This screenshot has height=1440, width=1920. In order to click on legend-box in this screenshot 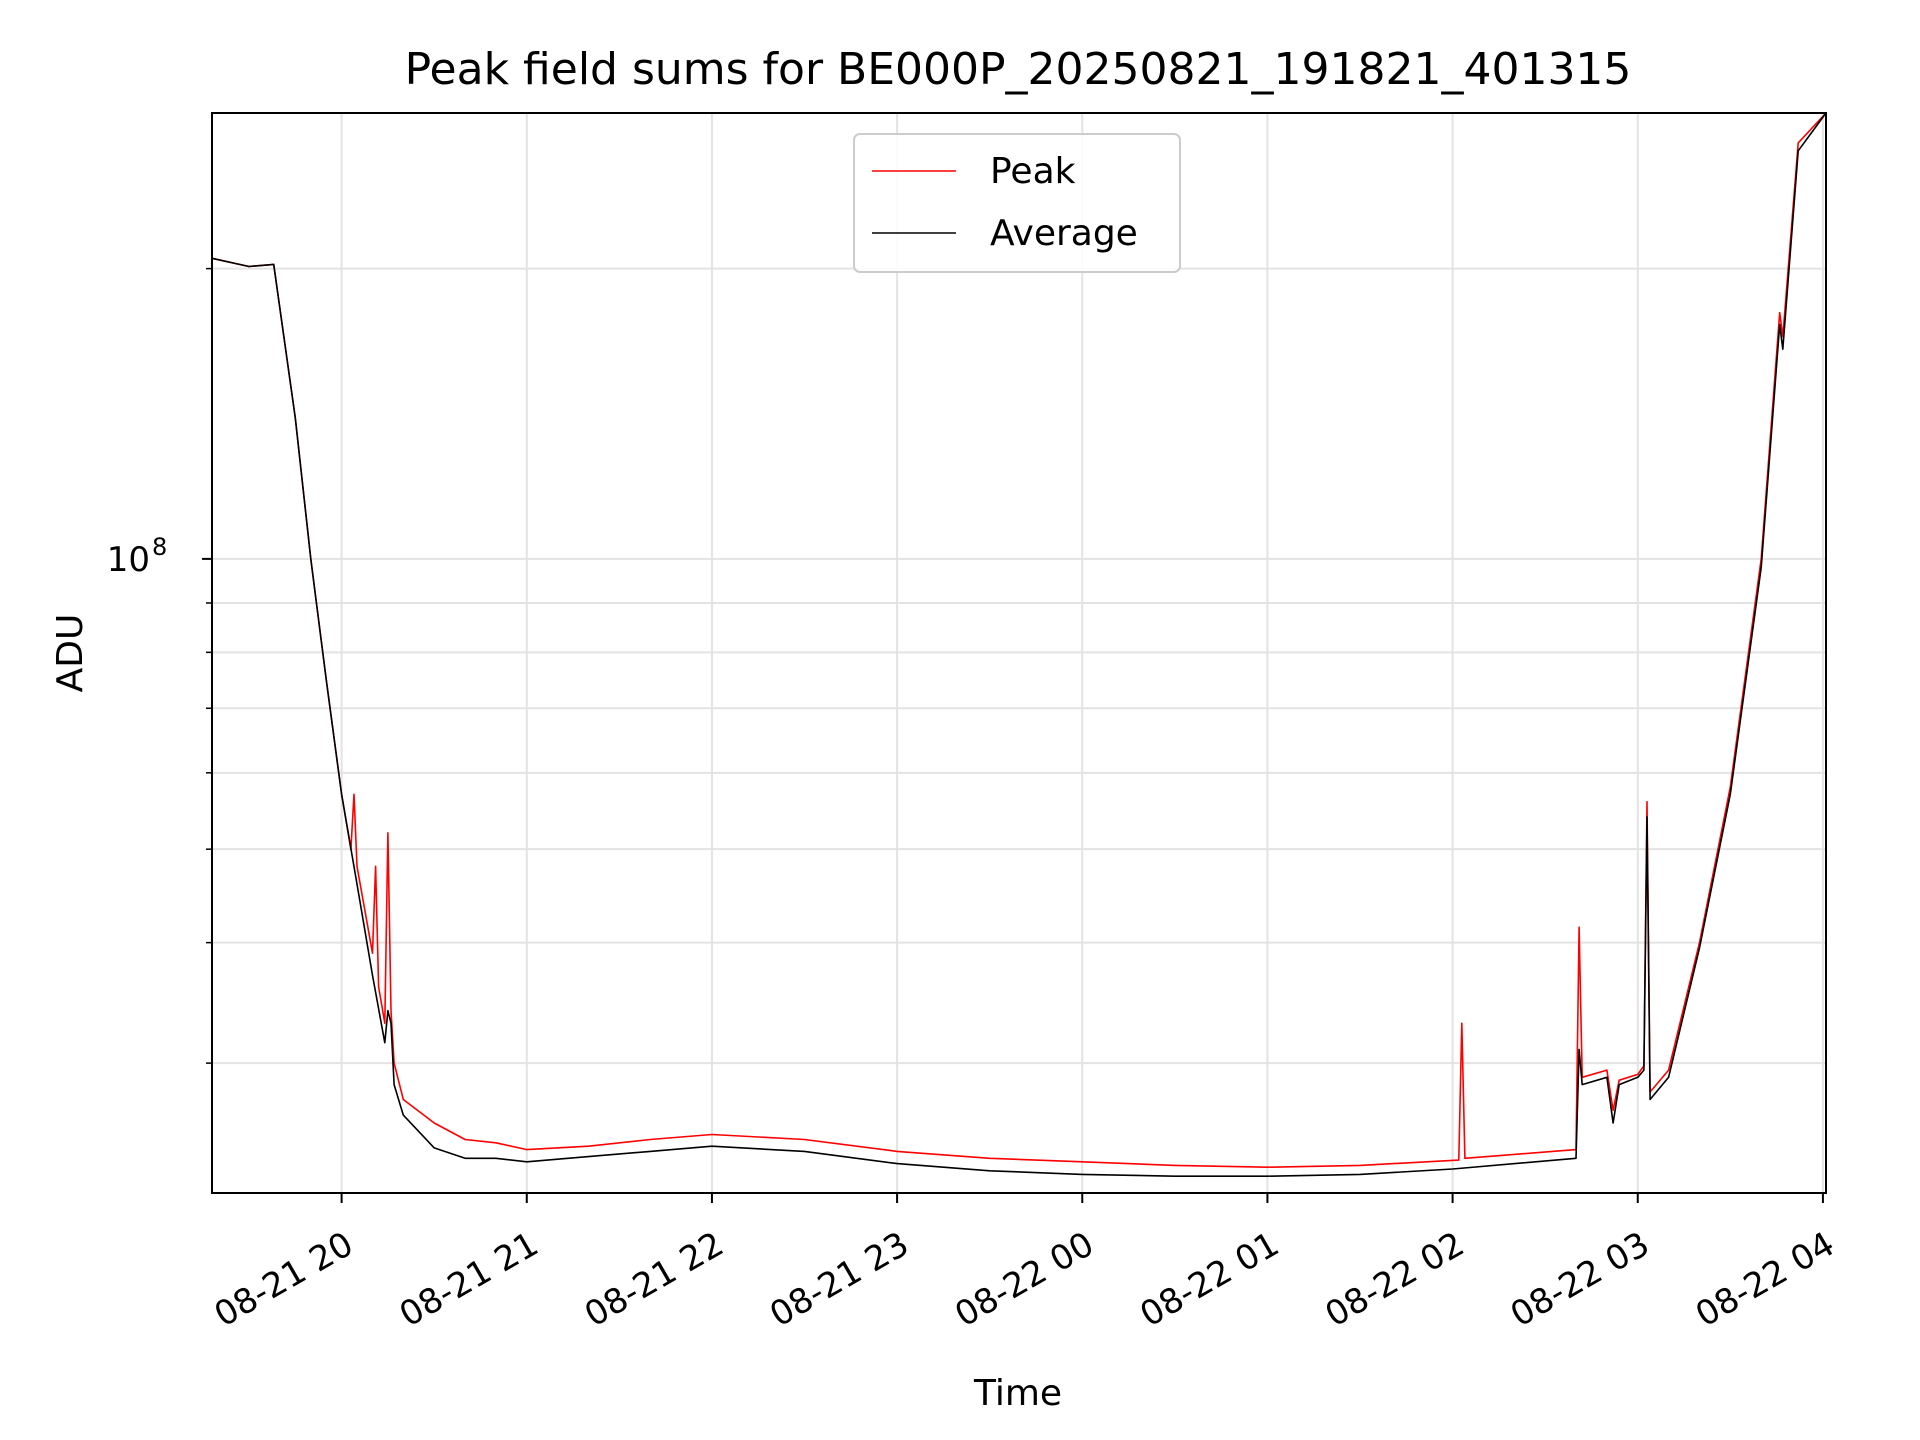, I will do `click(1017, 203)`.